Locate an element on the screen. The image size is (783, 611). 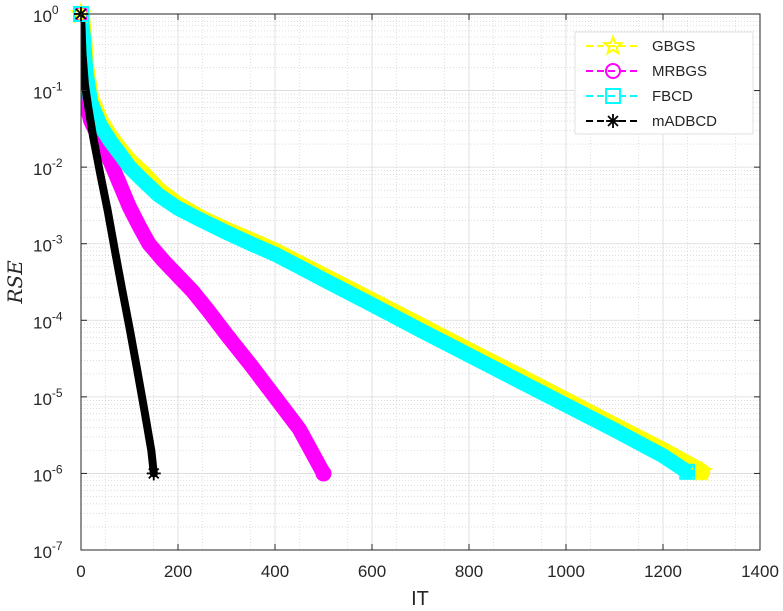
legend: GBGS MRBGS FBCD mADBCD is located at coordinates (664, 83).